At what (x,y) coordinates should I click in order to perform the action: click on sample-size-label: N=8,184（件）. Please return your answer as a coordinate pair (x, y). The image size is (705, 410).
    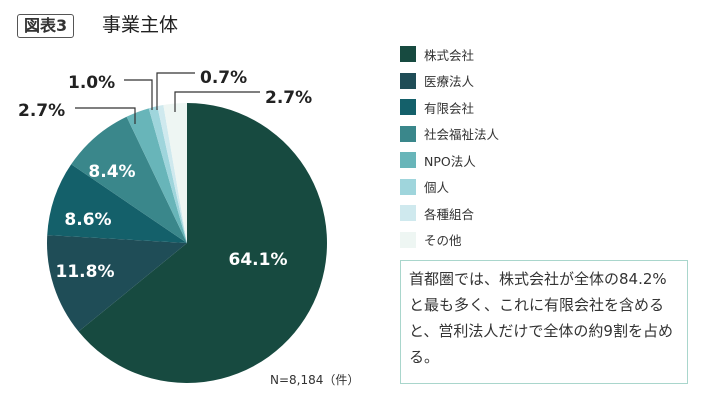
    Looking at the image, I should click on (315, 380).